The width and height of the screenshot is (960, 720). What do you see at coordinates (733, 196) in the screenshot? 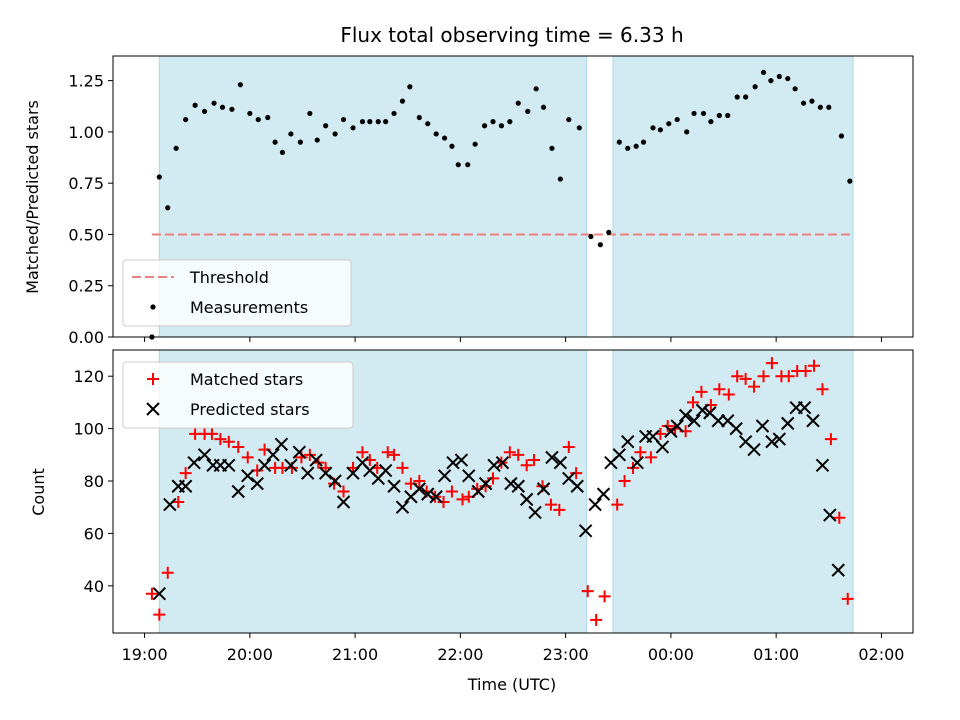
I see `top-observing-window` at bounding box center [733, 196].